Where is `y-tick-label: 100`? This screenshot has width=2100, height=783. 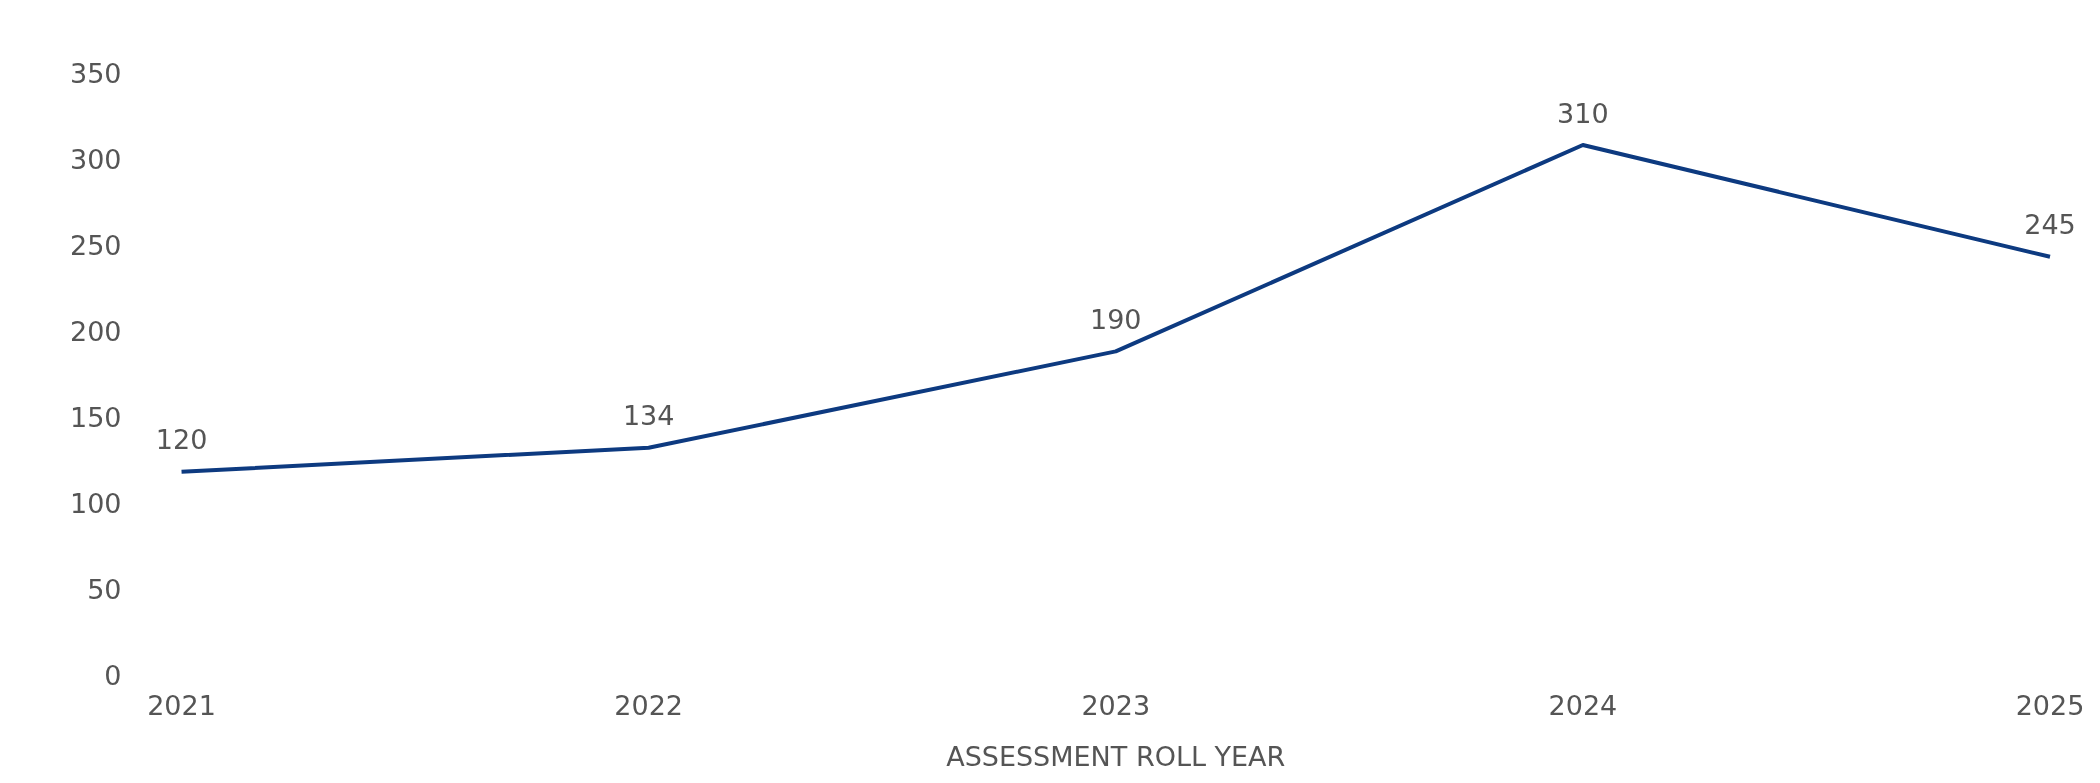
y-tick-label: 100 is located at coordinates (95, 504).